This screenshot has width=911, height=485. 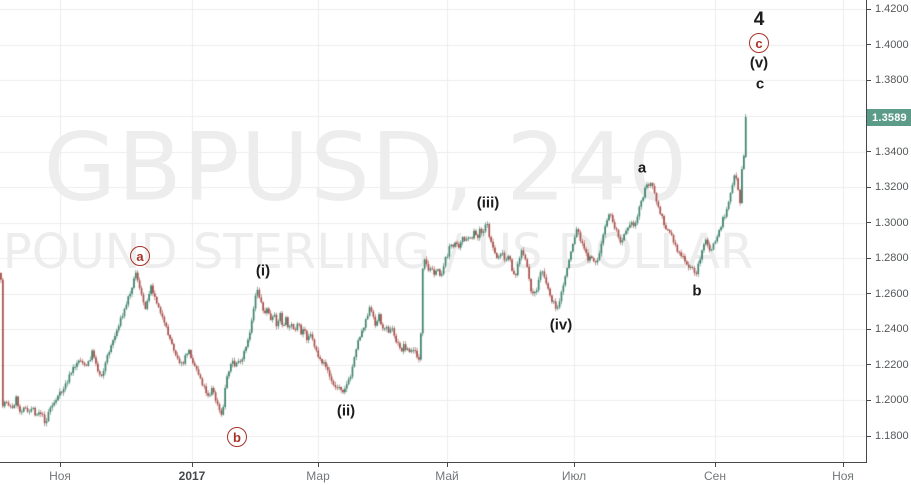 What do you see at coordinates (892, 436) in the screenshot?
I see `price-tick-label: 1.1800` at bounding box center [892, 436].